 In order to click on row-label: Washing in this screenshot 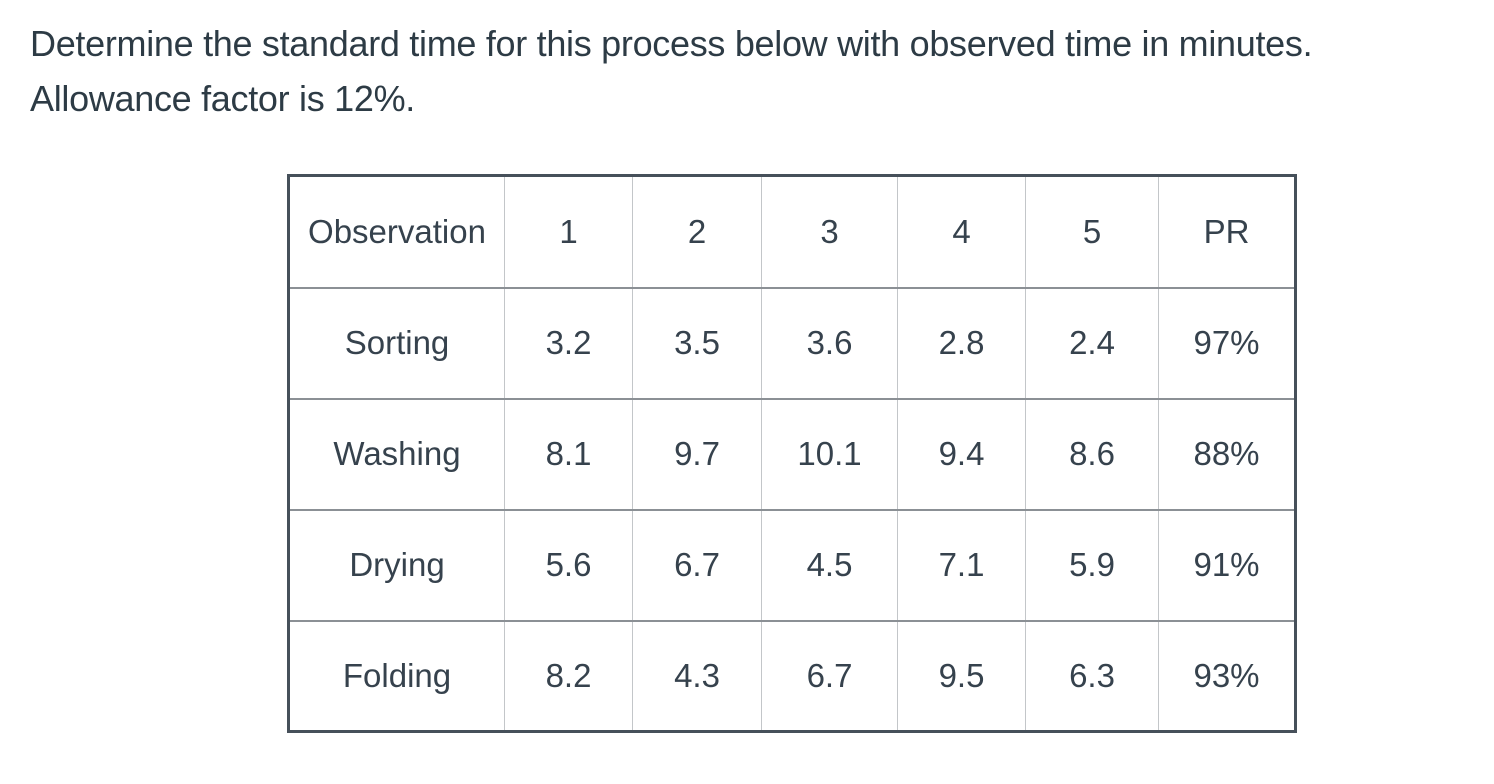, I will do `click(396, 454)`.